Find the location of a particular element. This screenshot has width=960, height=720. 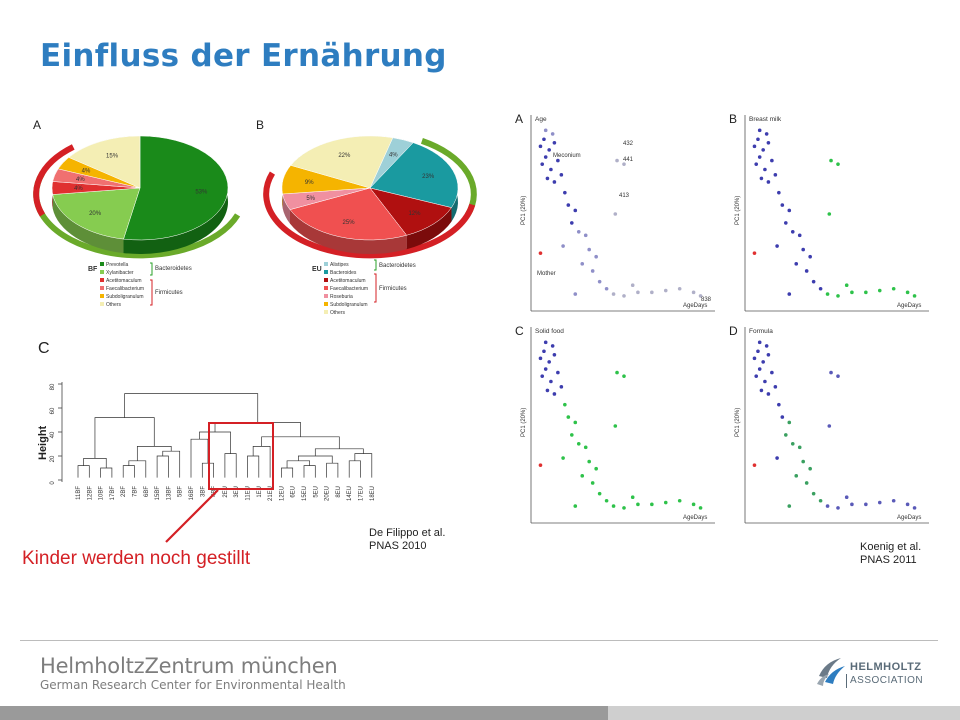

dendrogram-leaf-label: 14EU is located at coordinates (350, 493).